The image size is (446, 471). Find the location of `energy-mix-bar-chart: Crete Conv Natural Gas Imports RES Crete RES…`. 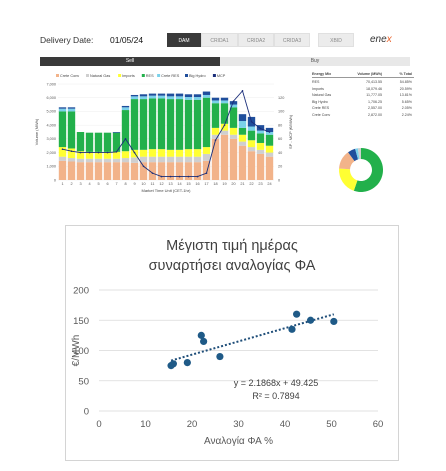

energy-mix-bar-chart: Crete Conv Natural Gas Imports RES Crete RES… is located at coordinates (163, 133).